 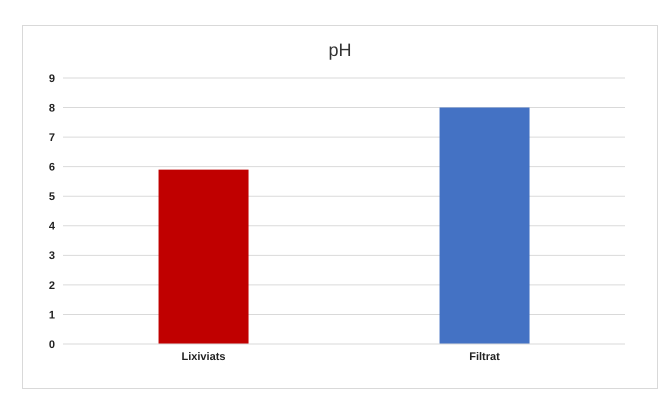 What do you see at coordinates (339, 50) in the screenshot?
I see `chart-title: pH` at bounding box center [339, 50].